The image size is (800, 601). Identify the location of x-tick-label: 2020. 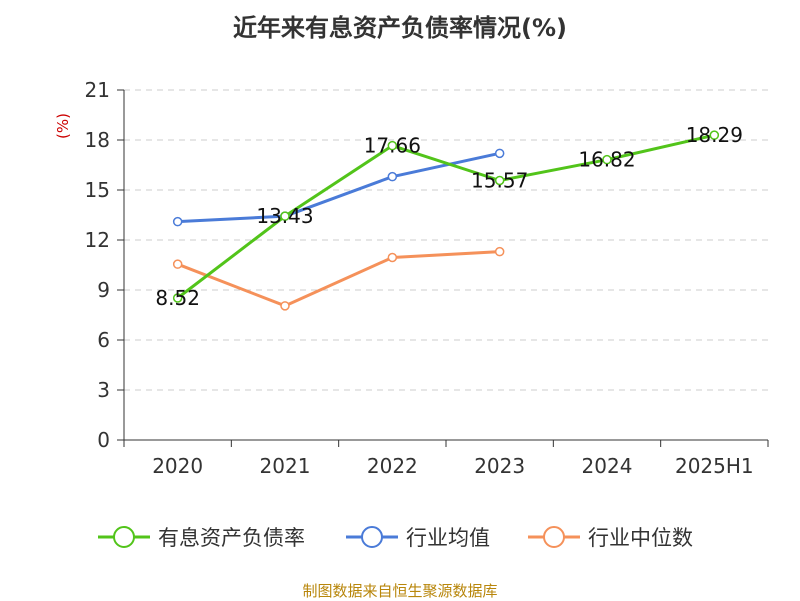
(177, 466).